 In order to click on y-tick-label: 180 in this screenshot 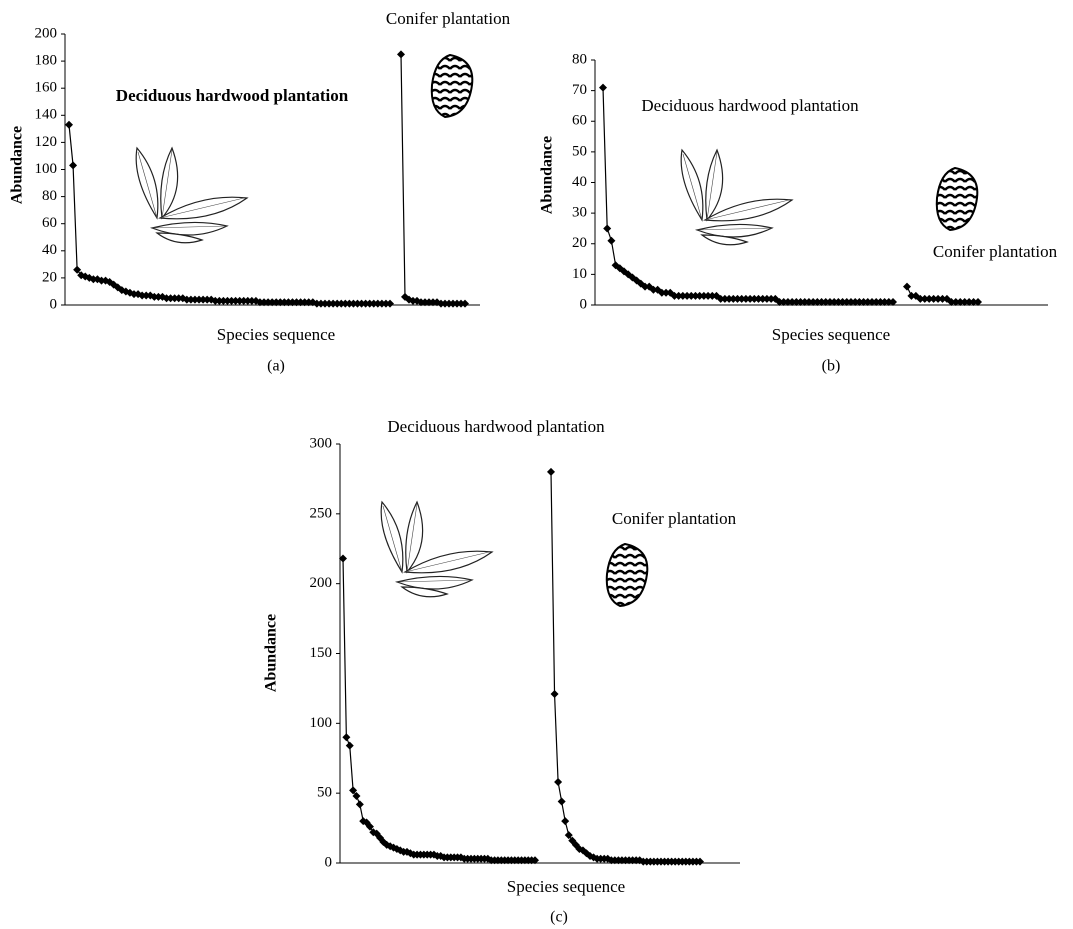, I will do `click(46, 61)`.